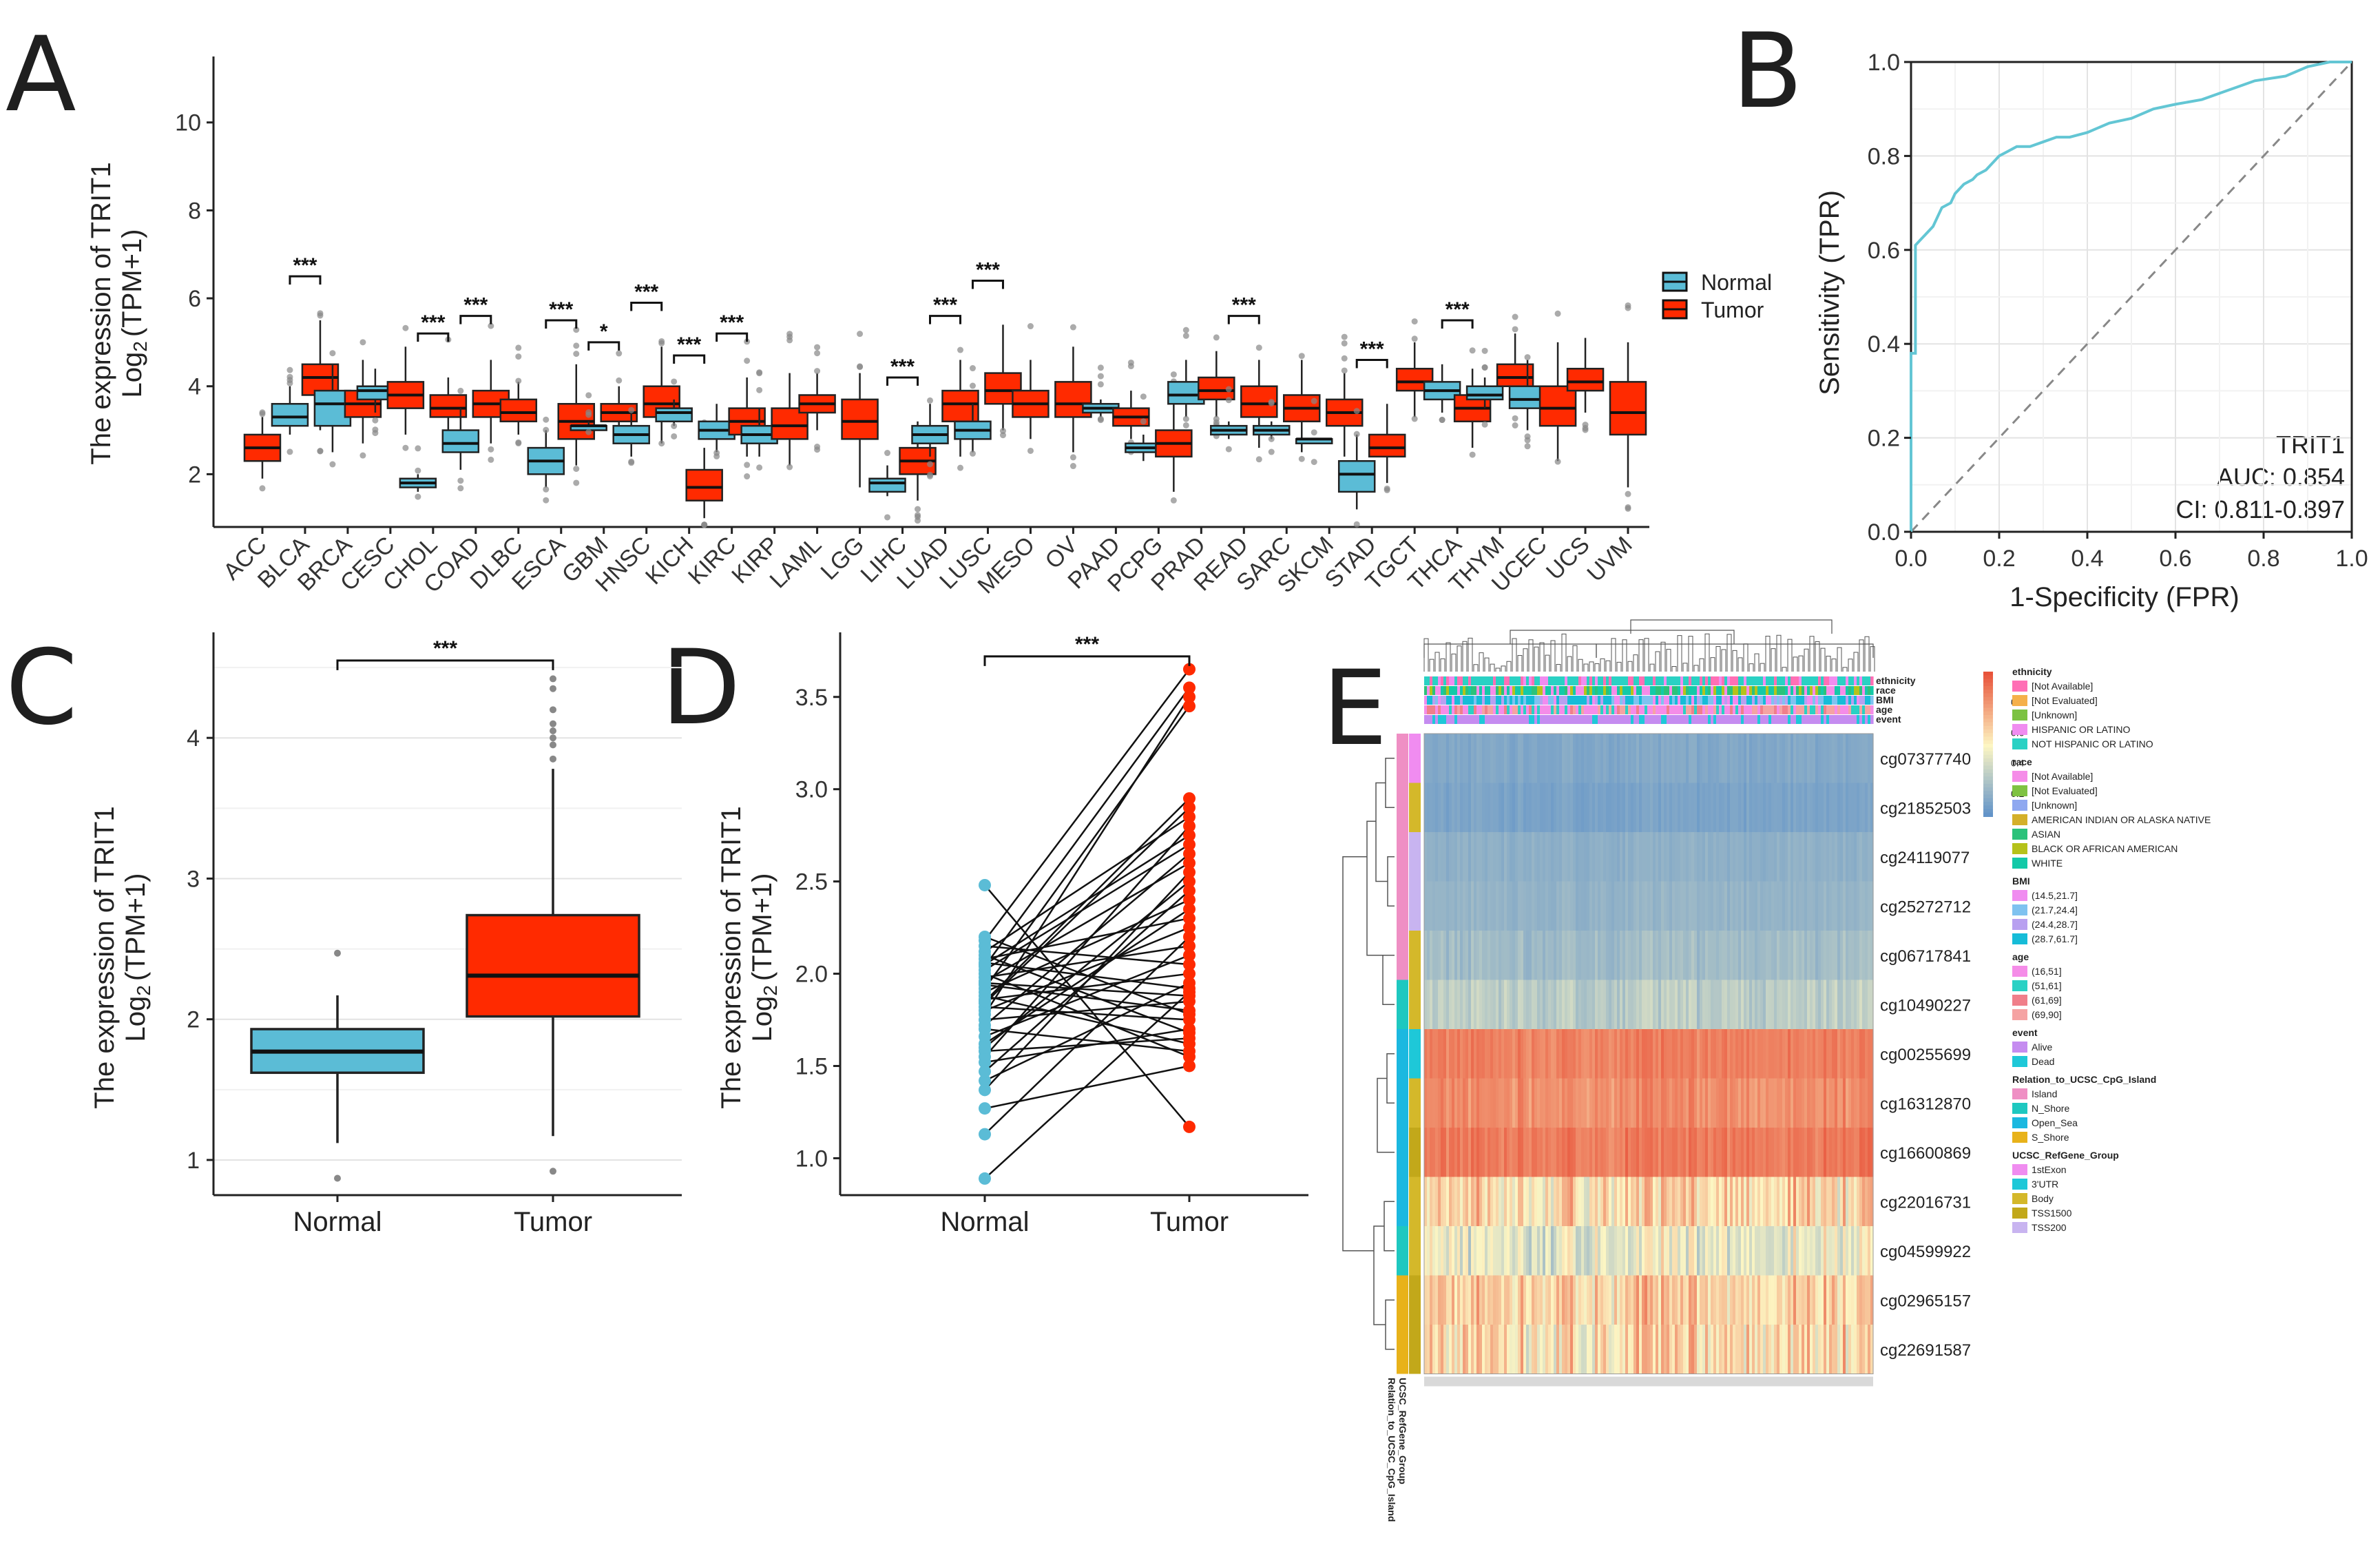 This screenshot has width=2380, height=1543. I want to click on d-sig-bracket, so click(1087, 661).